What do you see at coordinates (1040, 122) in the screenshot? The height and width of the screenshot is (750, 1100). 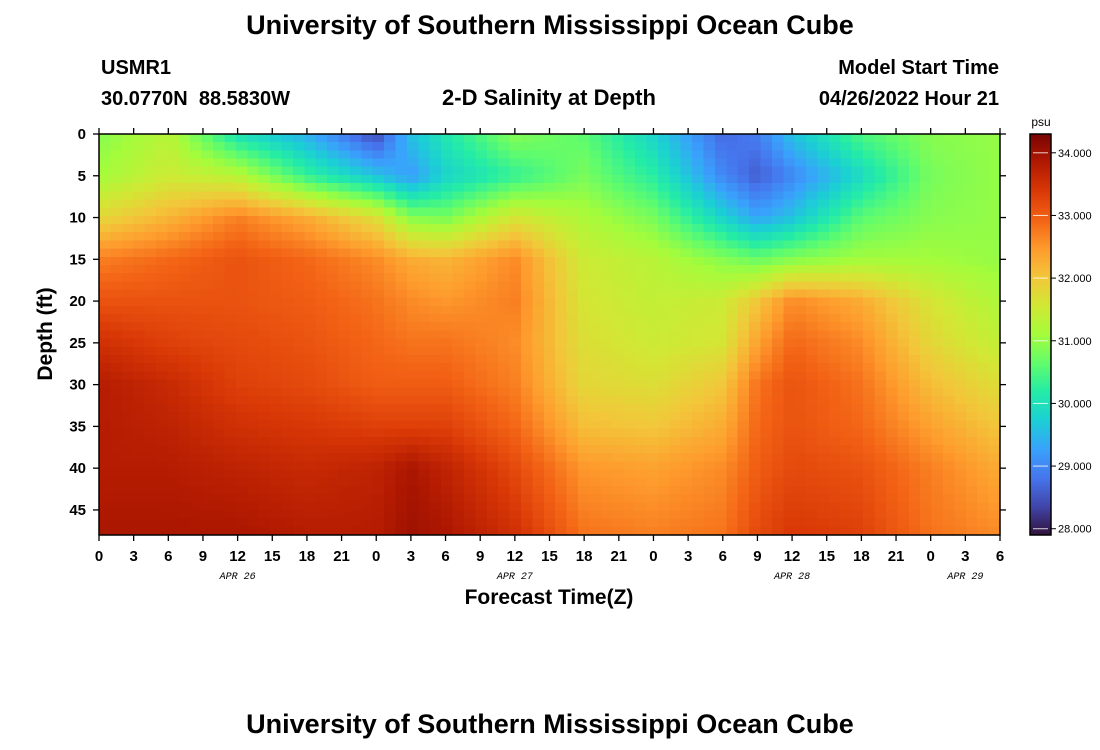 I see `colorbar-unit: psu` at bounding box center [1040, 122].